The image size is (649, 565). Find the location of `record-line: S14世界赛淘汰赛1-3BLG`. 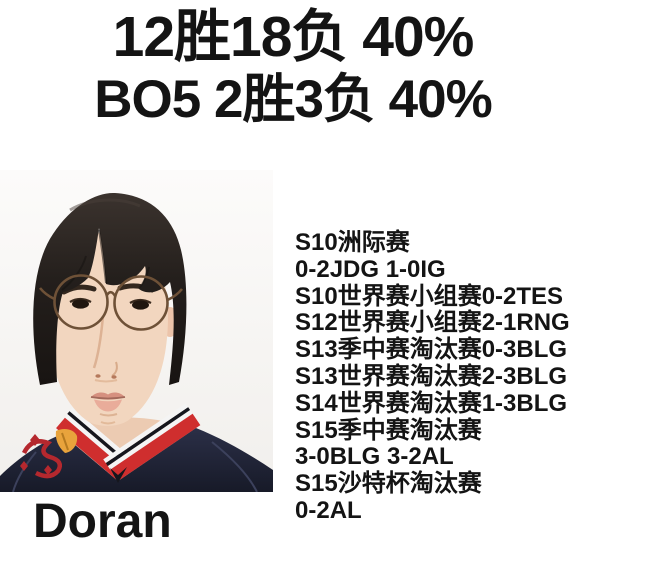

record-line: S14世界赛淘汰赛1-3BLG is located at coordinates (431, 403).